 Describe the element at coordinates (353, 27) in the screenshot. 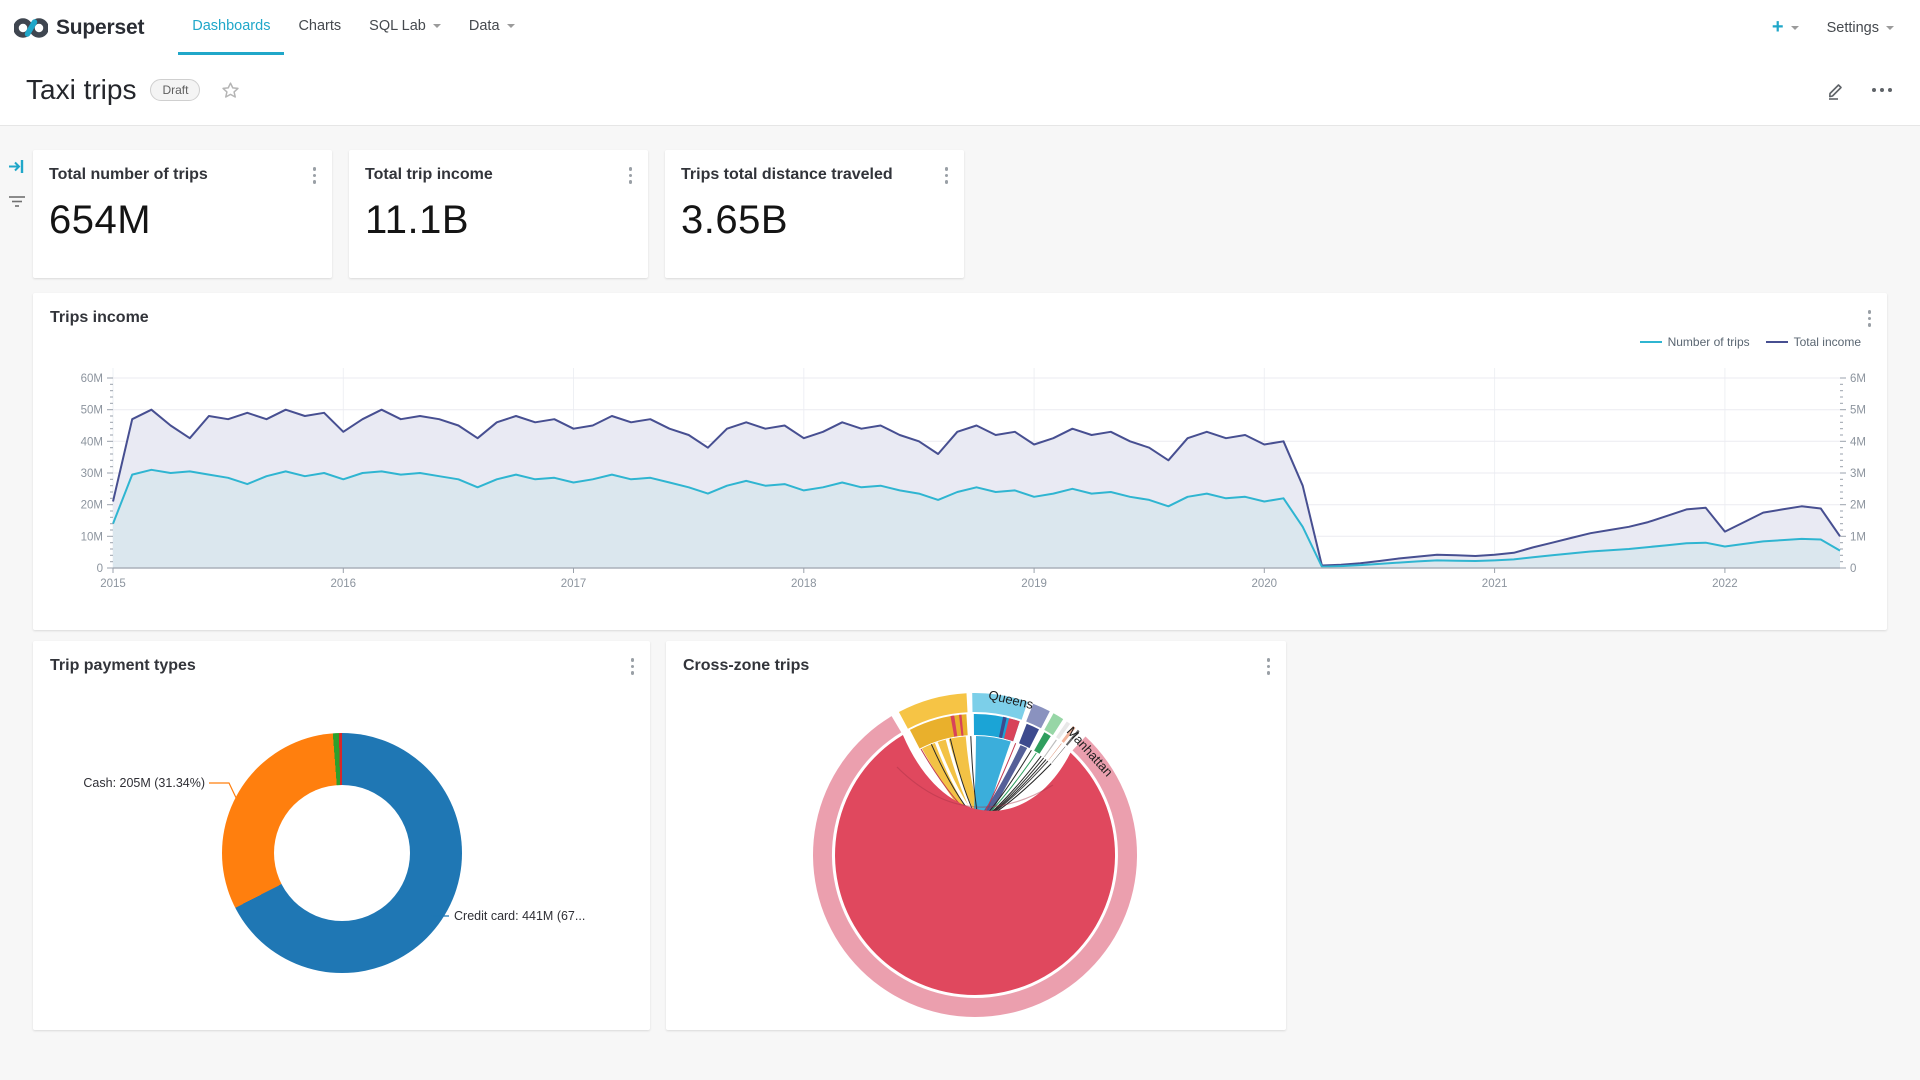

I see `main-menu: Dashboards Charts SQL Lab Data` at that location.